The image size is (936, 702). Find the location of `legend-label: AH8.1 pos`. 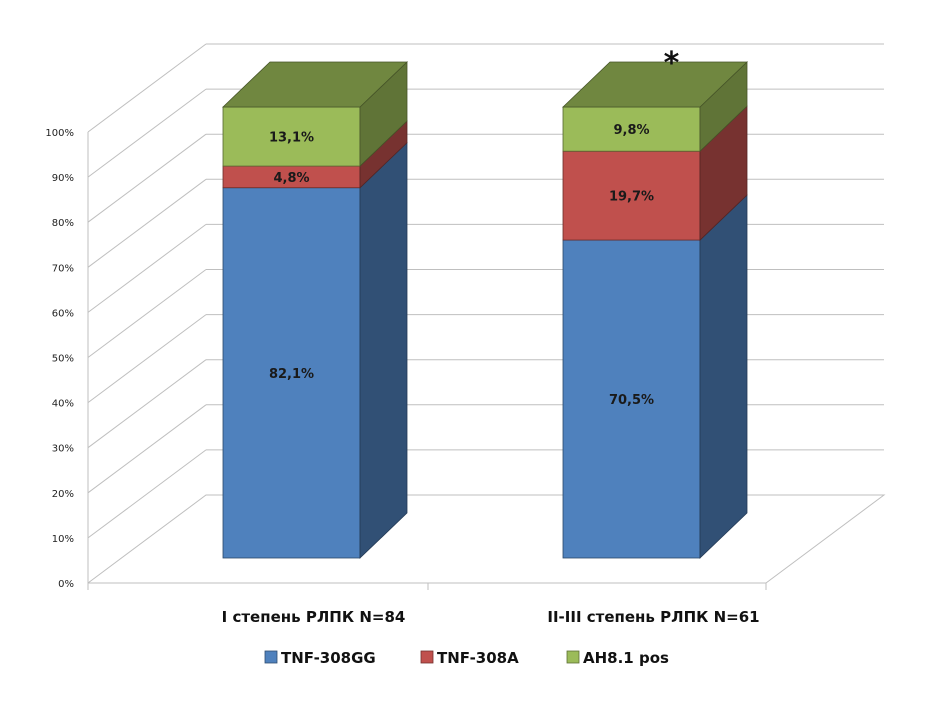

legend-label: AH8.1 pos is located at coordinates (626, 658).